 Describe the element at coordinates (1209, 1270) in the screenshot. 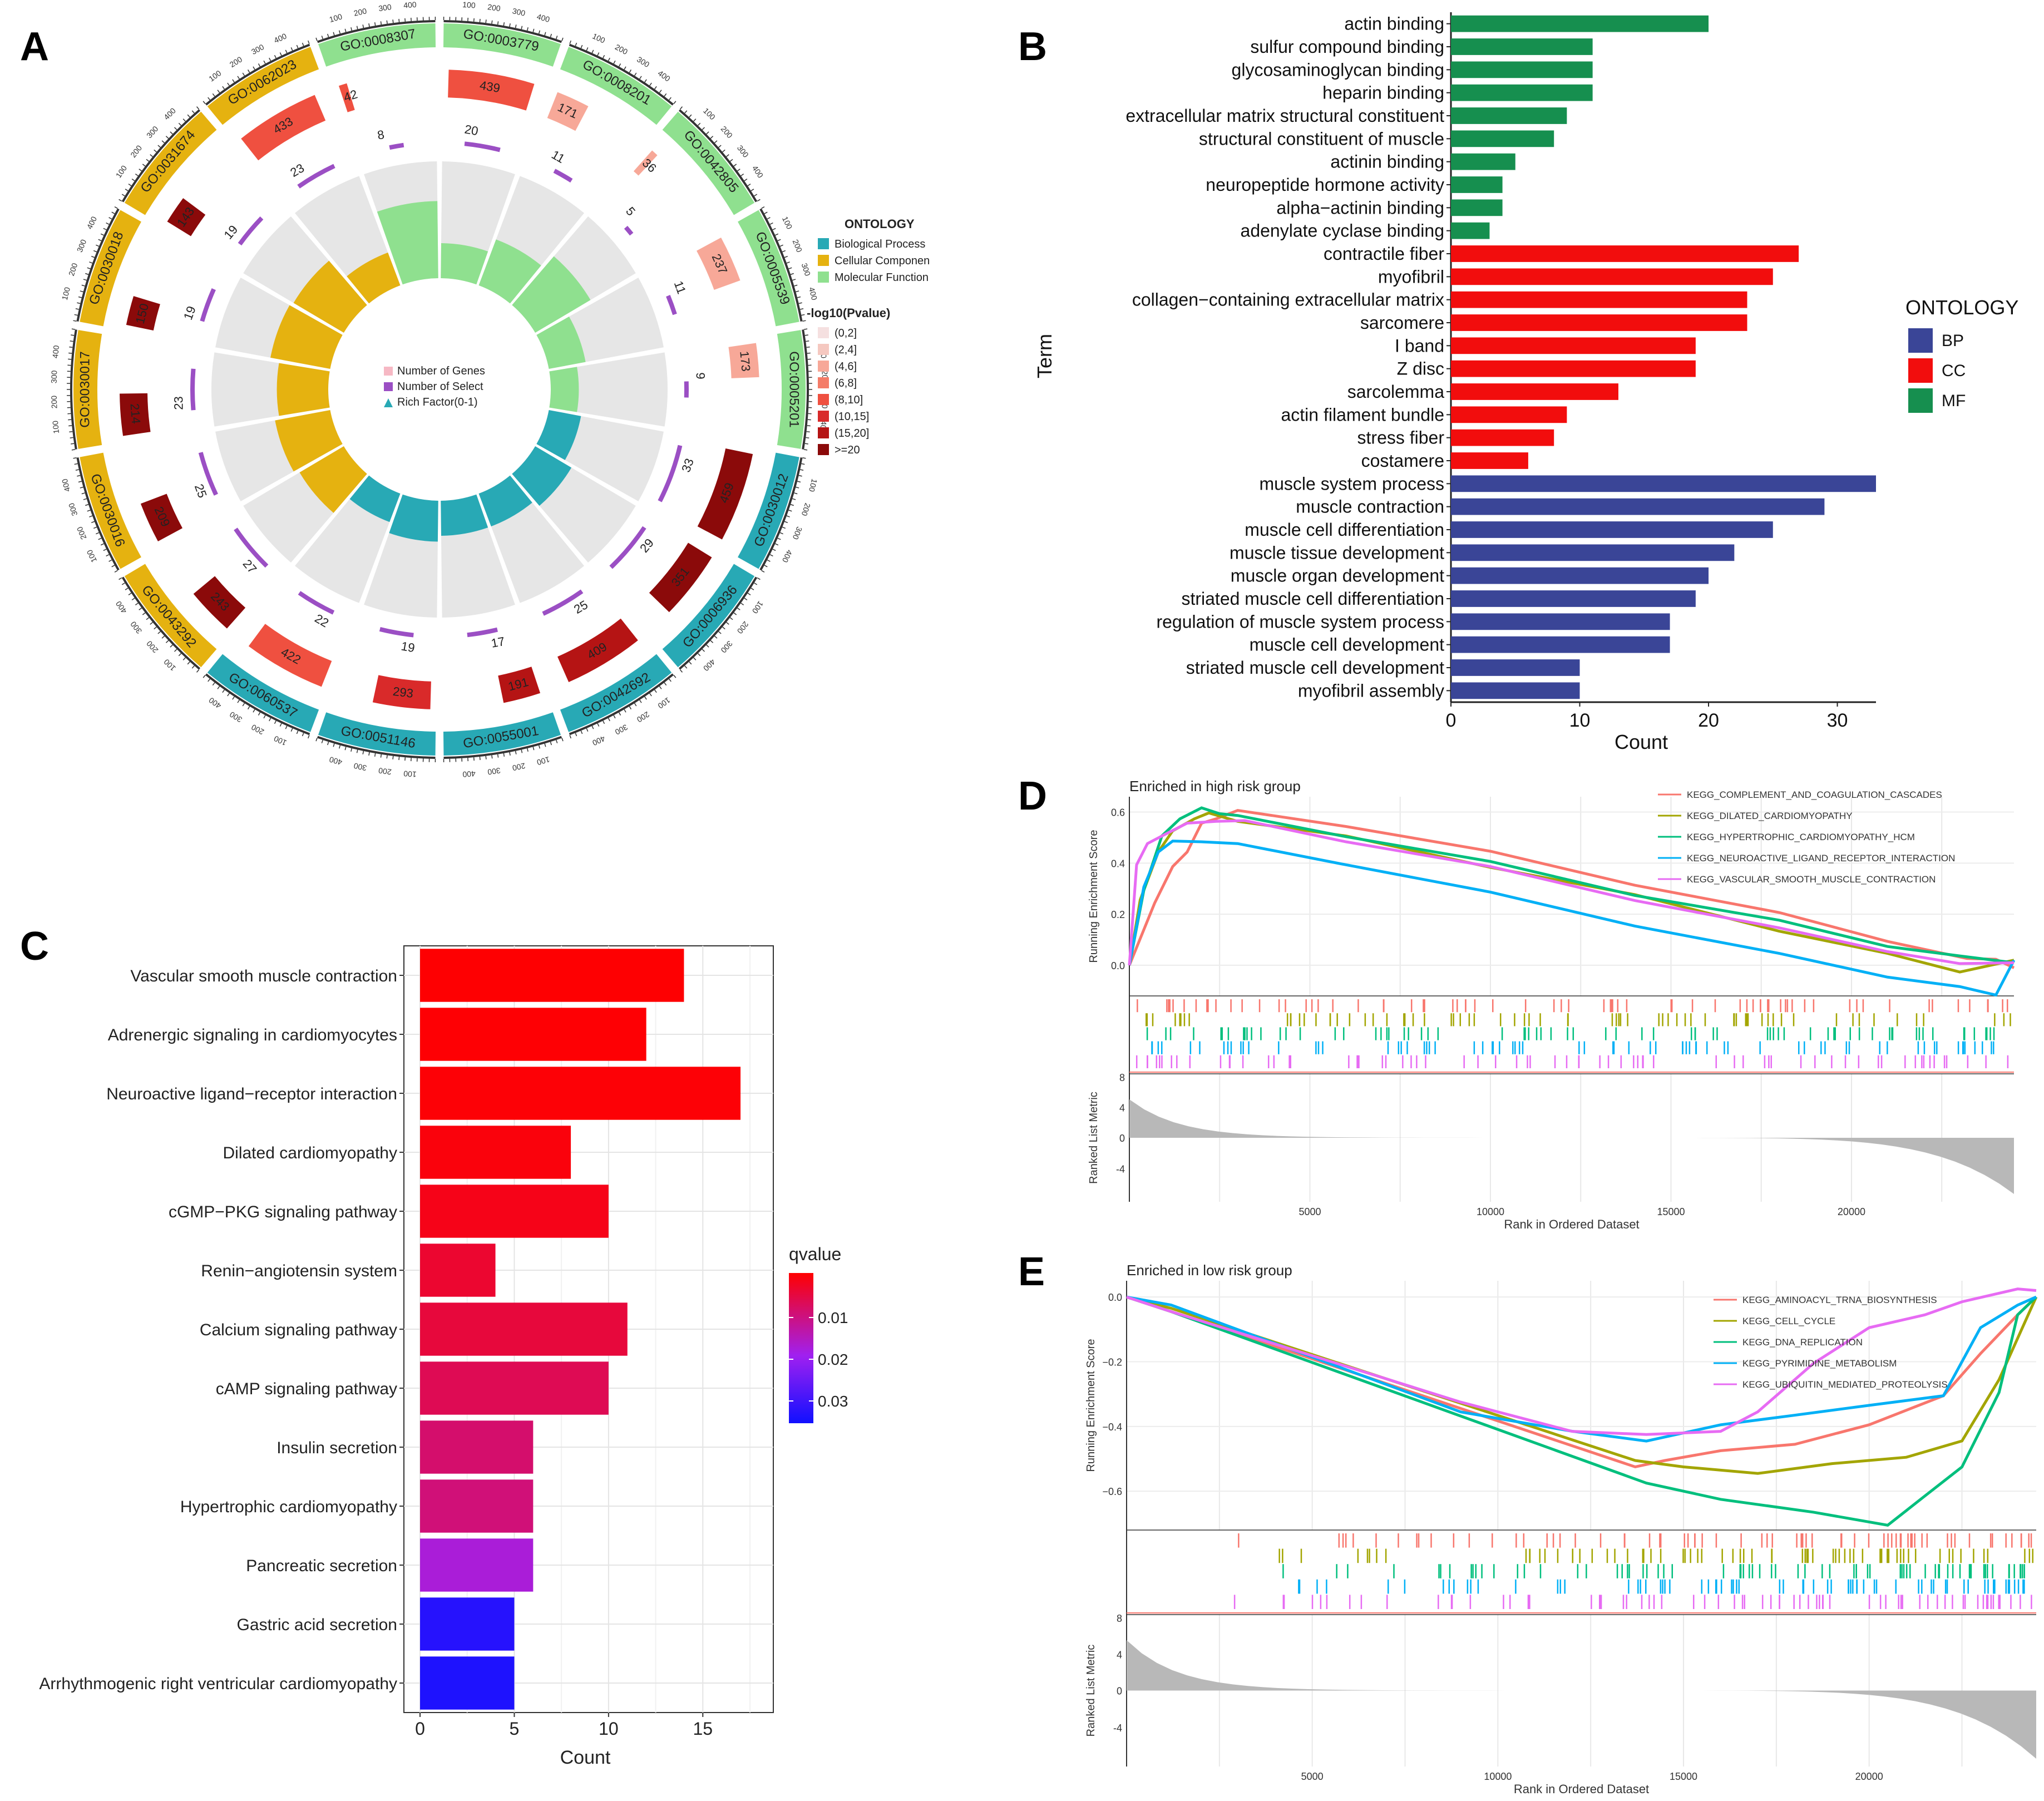

I see `gsea-title: Enriched in low risk group` at that location.